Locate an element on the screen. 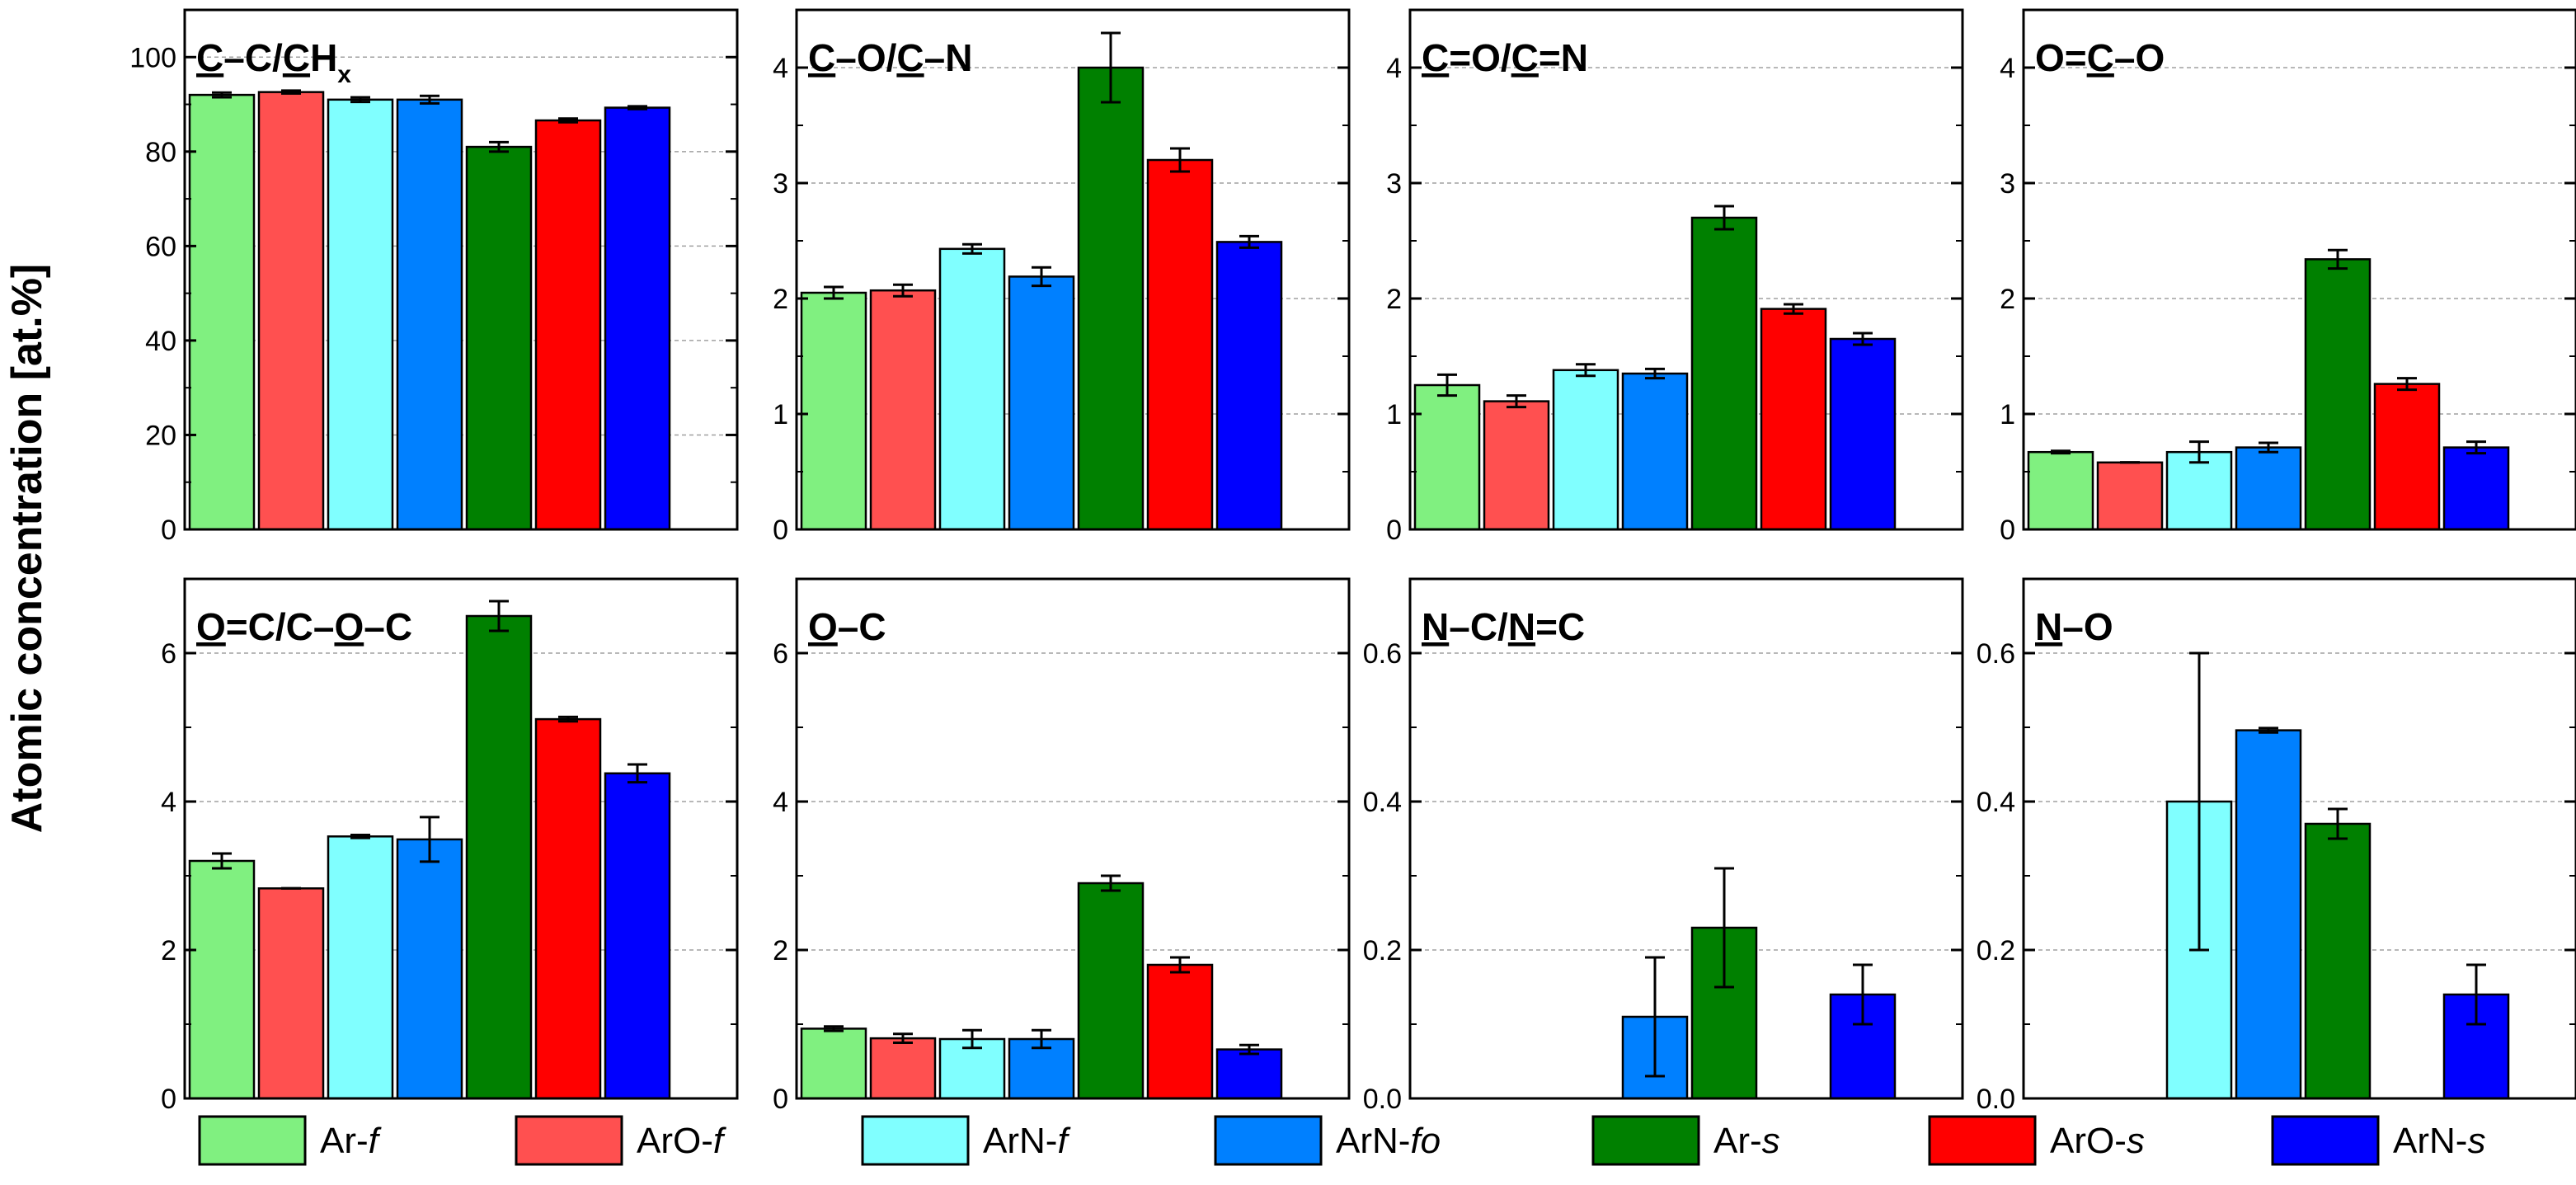  panel-title: C–O/C–N is located at coordinates (890, 57).